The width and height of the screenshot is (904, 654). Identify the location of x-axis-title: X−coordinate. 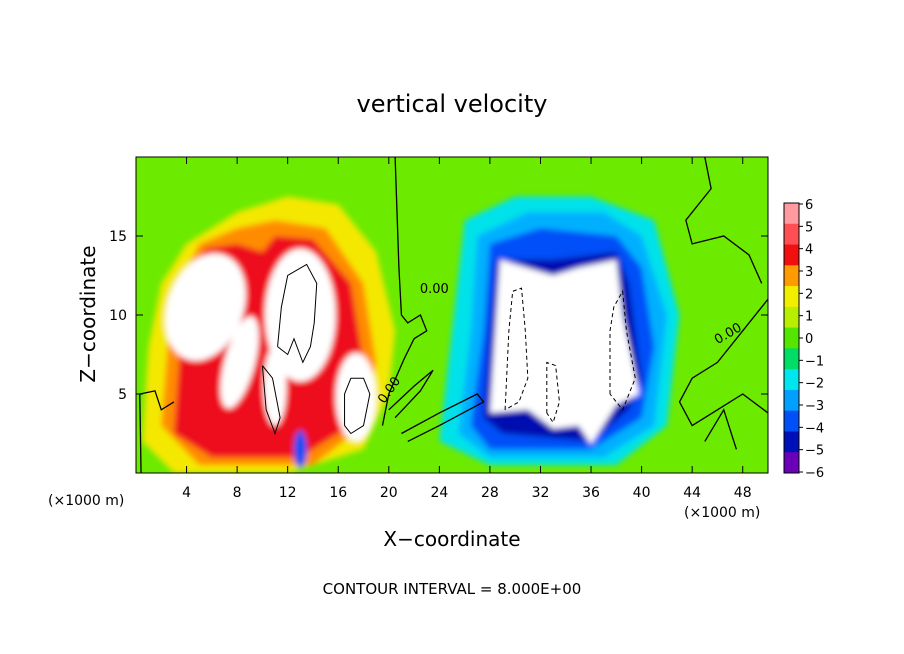
(451, 539).